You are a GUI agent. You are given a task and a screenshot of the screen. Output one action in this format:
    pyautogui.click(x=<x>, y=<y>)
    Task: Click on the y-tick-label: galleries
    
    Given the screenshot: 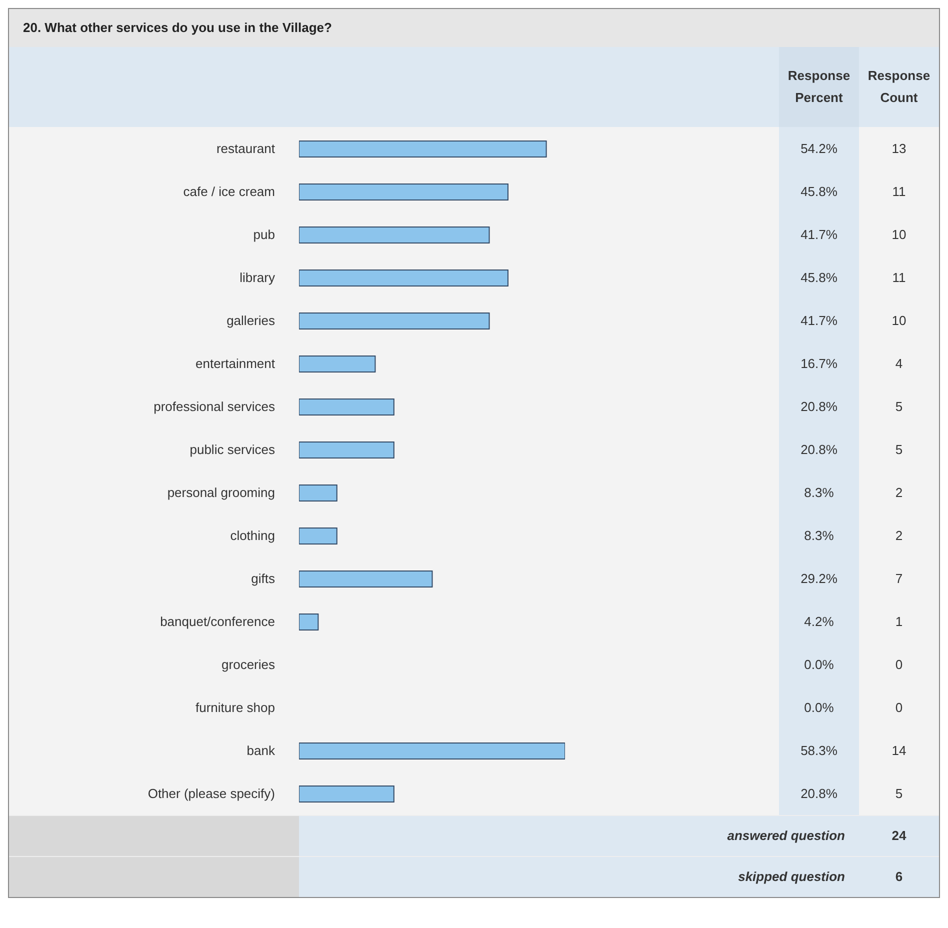 What is the action you would take?
    pyautogui.click(x=251, y=320)
    